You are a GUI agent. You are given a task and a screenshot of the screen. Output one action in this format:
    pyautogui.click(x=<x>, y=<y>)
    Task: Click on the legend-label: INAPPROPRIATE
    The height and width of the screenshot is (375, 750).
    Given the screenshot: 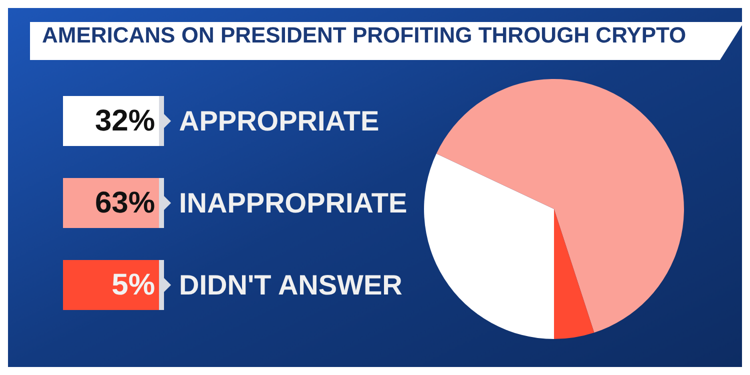 What is the action you would take?
    pyautogui.click(x=293, y=203)
    